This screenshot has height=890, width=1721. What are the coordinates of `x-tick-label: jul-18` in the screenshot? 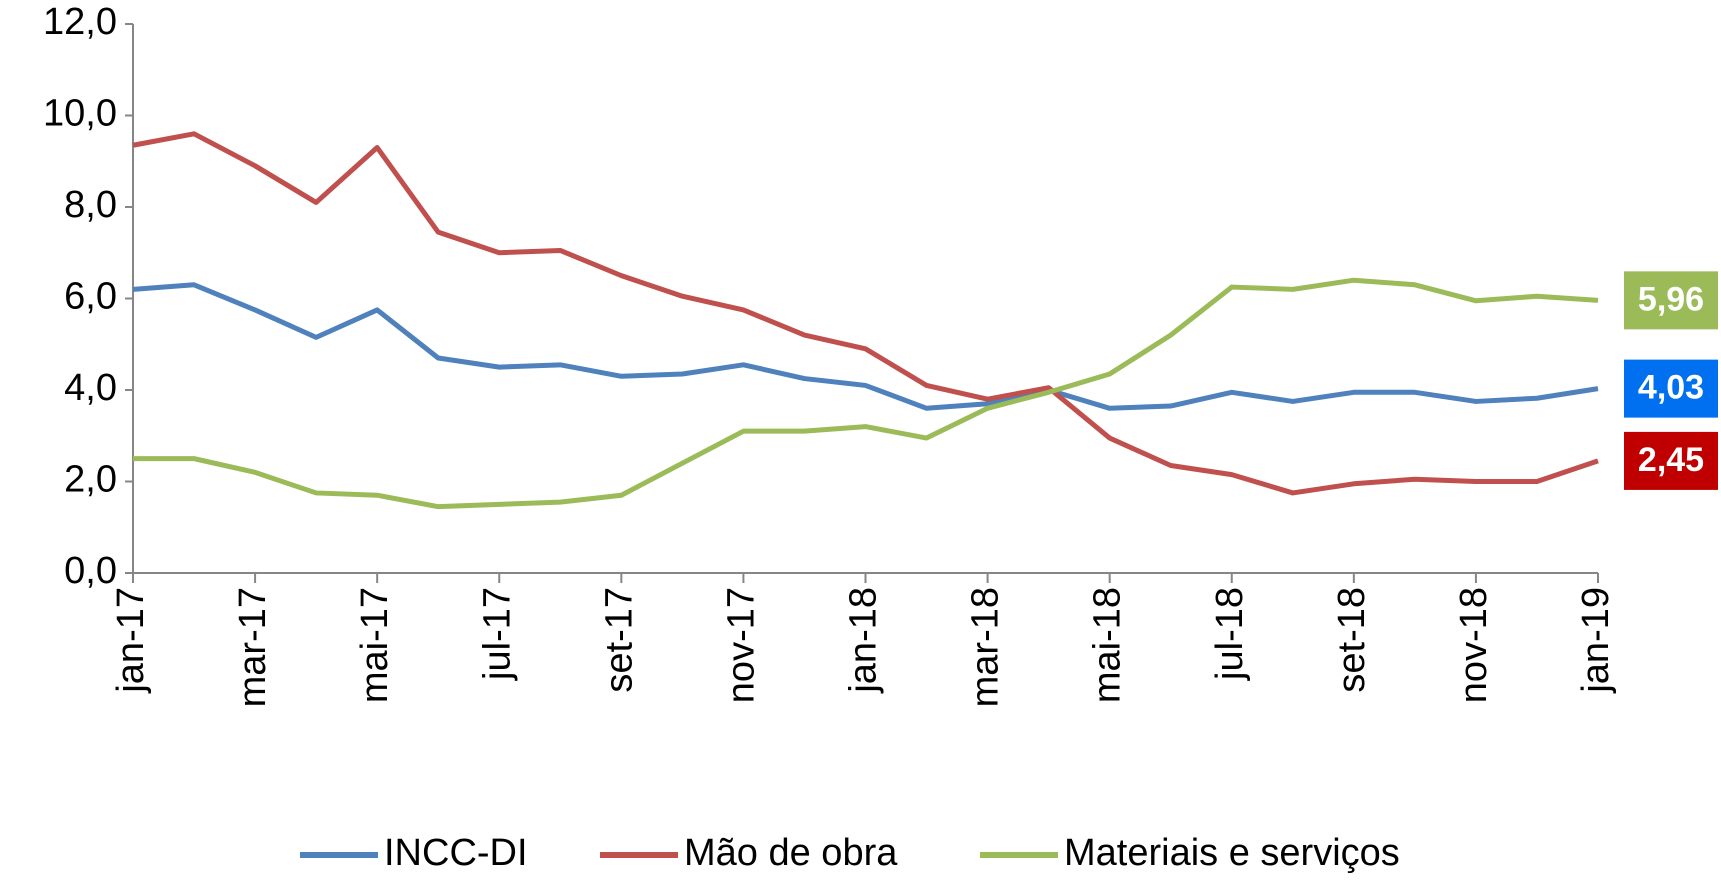 It's located at (1230, 634).